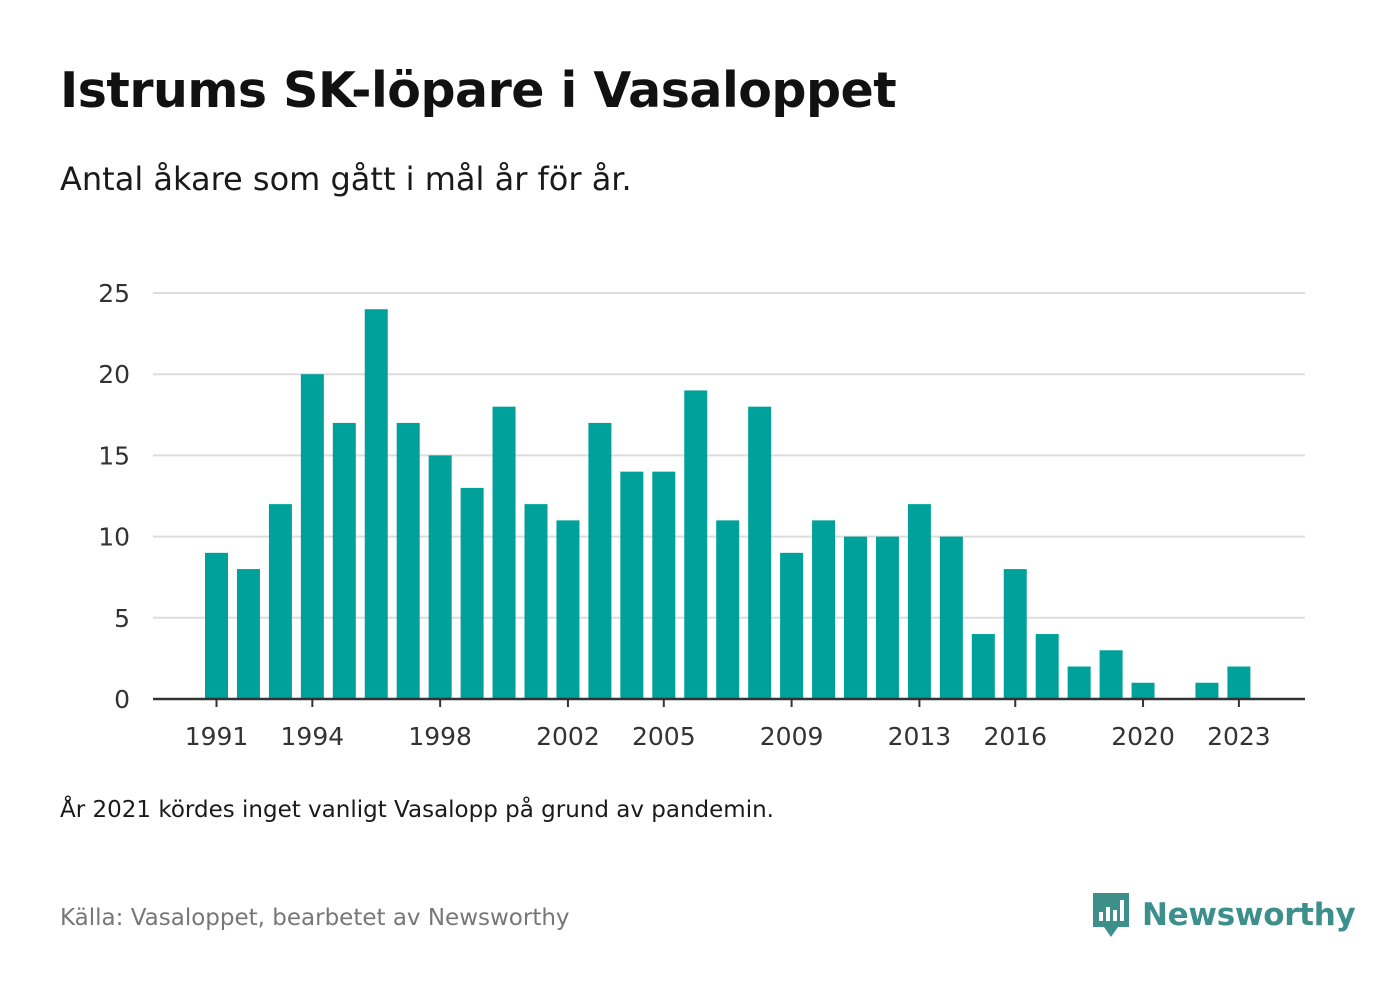 This screenshot has height=1000, width=1400. I want to click on x-tick-label: 2016, so click(1015, 736).